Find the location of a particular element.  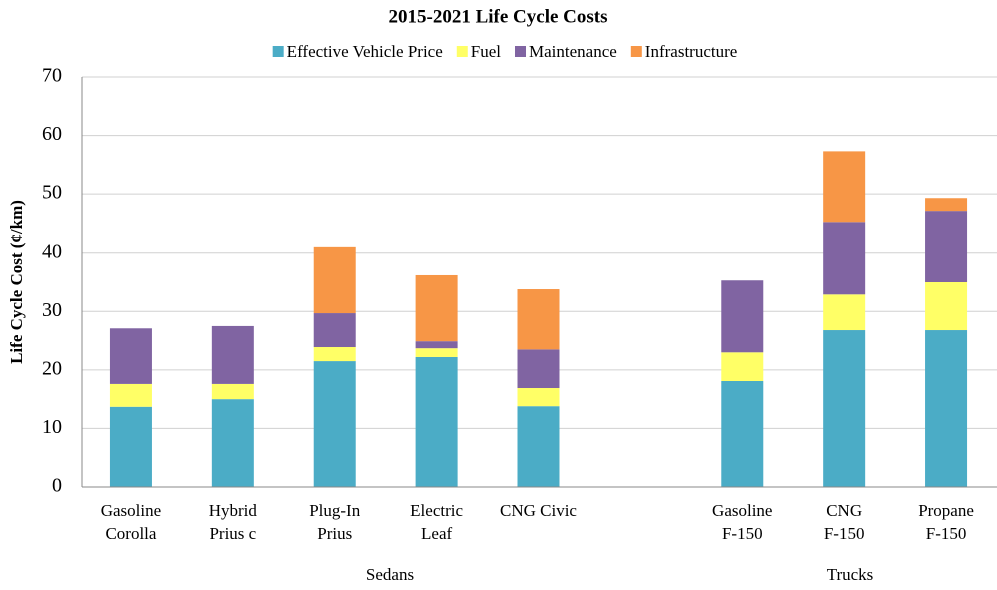

y-tick-label: 0 is located at coordinates (57, 486).